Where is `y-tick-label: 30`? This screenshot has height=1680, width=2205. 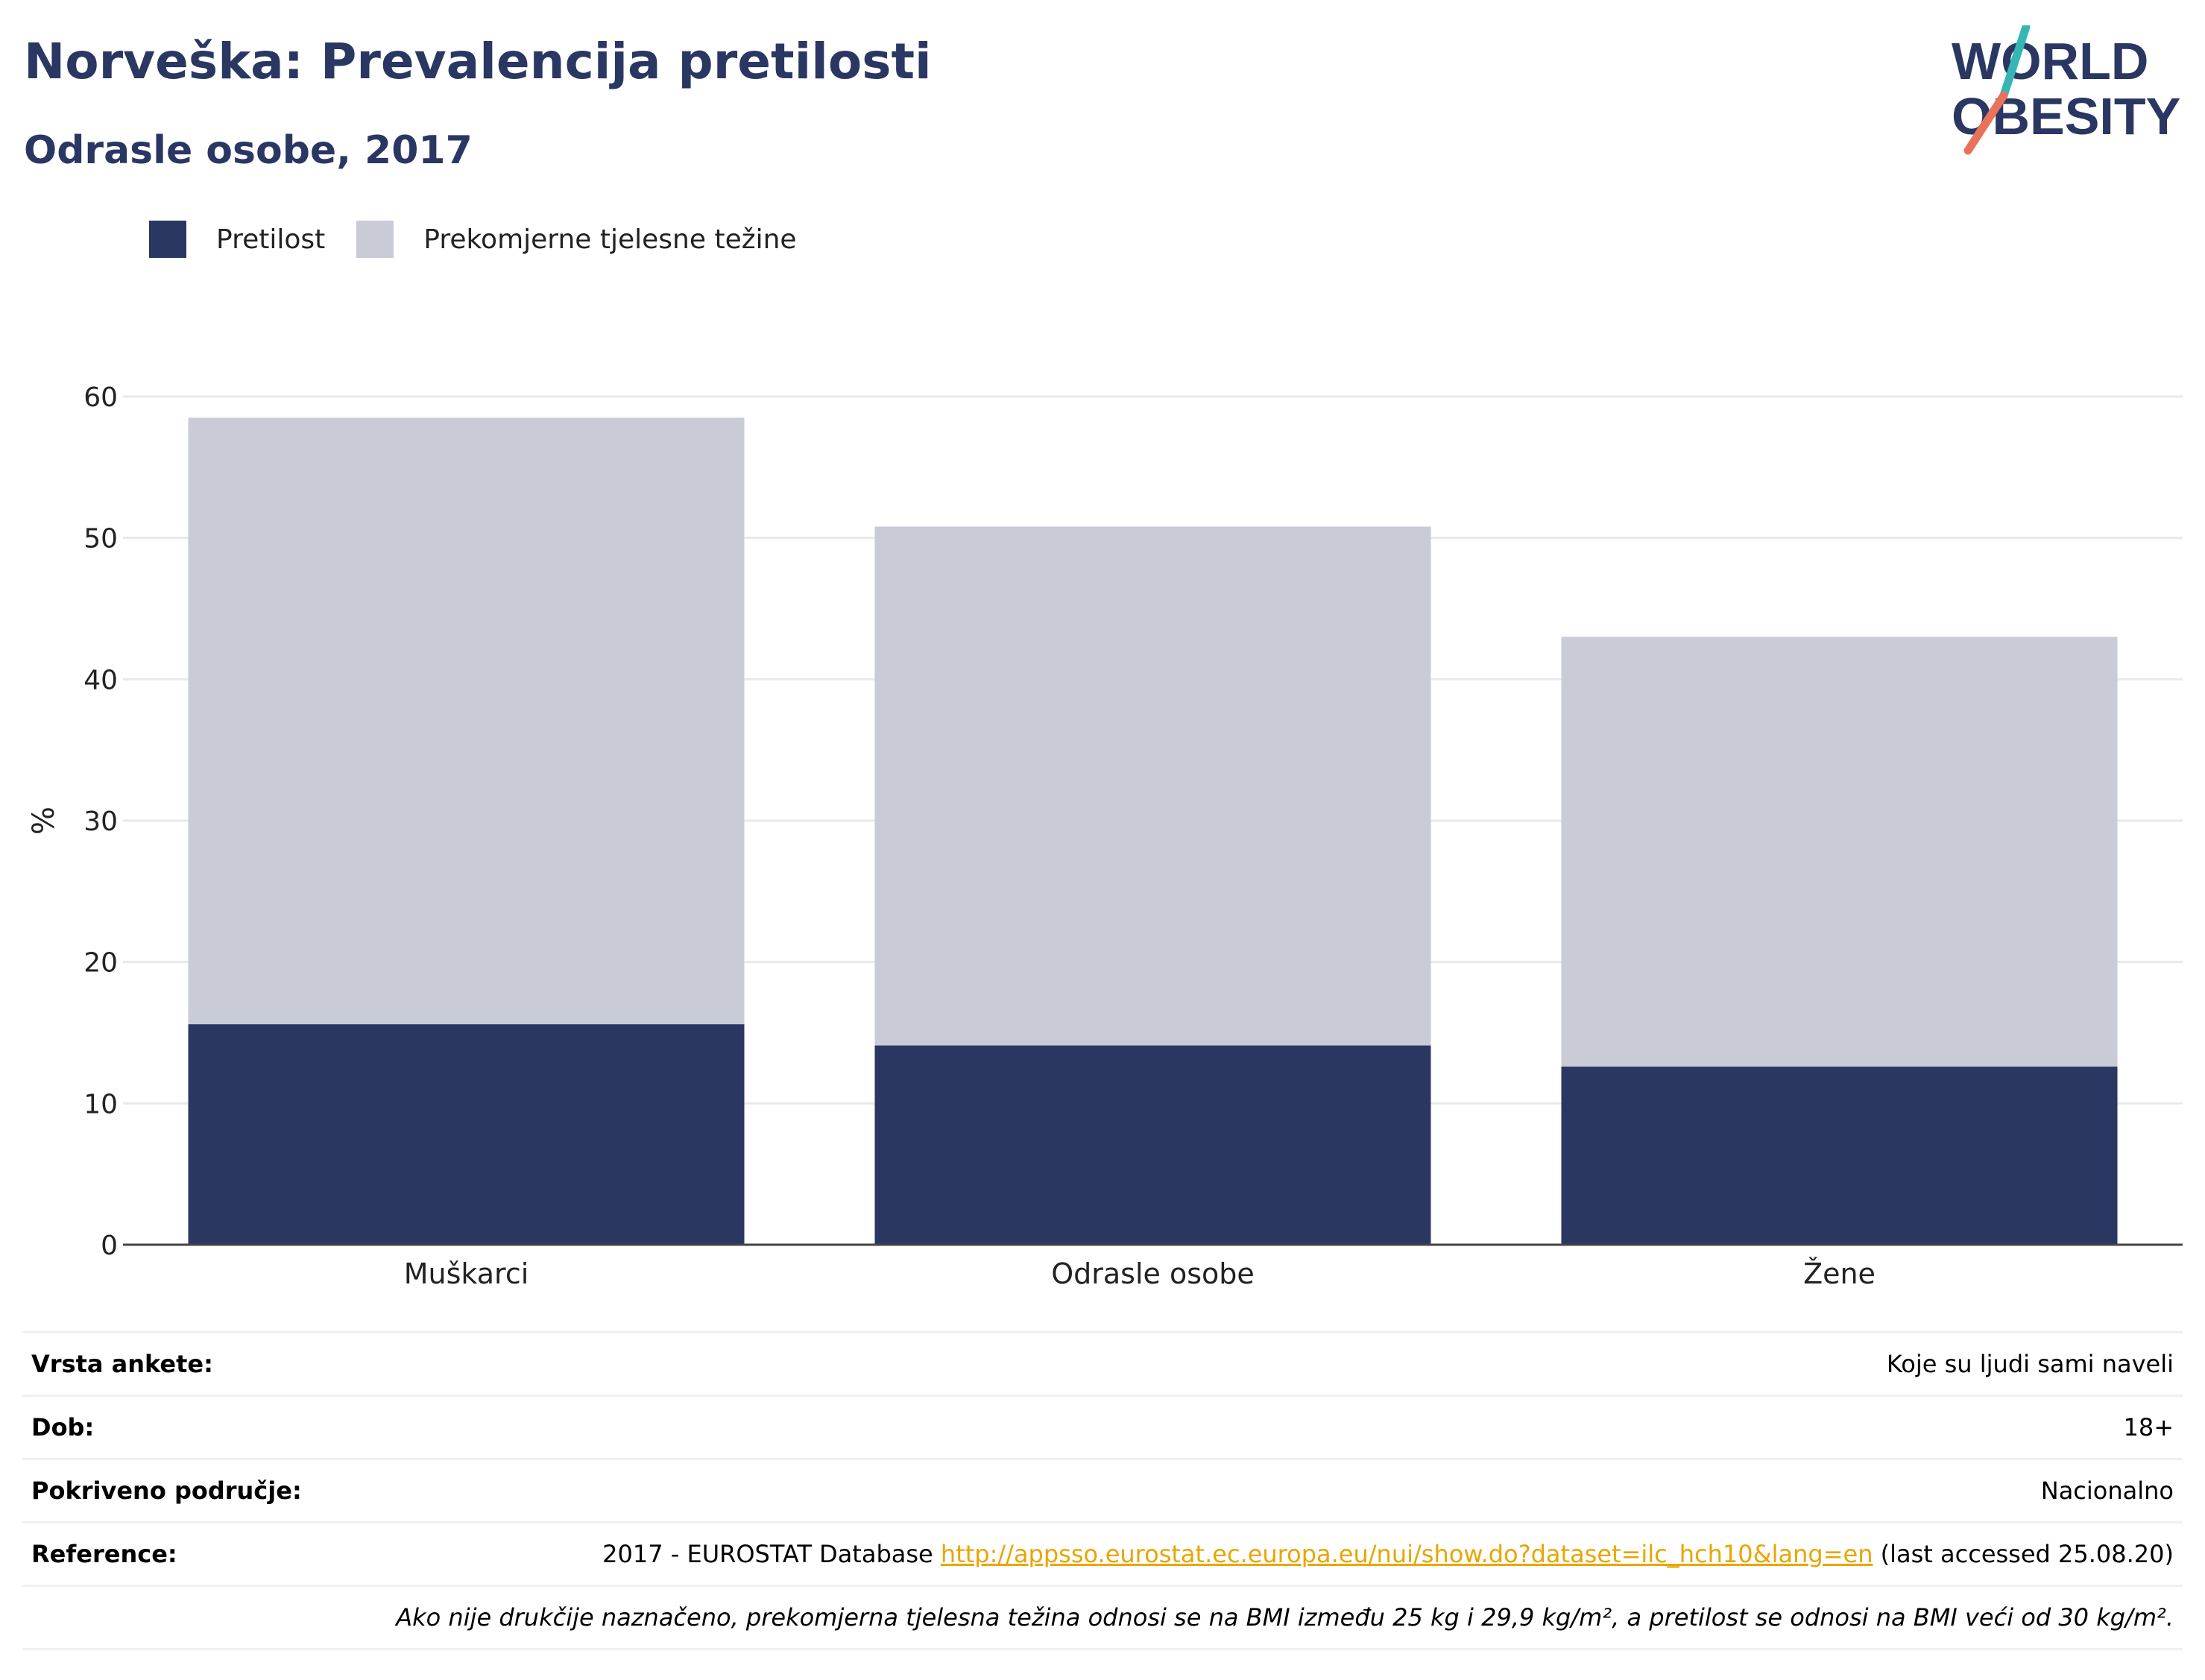 y-tick-label: 30 is located at coordinates (100, 821).